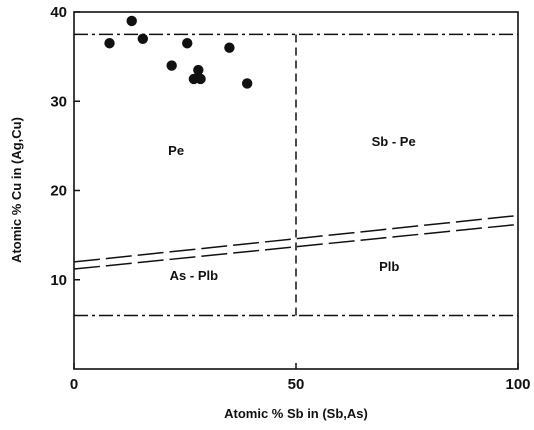 The width and height of the screenshot is (534, 430). Describe the element at coordinates (58, 280) in the screenshot. I see `y-tick-label-0: 10` at that location.